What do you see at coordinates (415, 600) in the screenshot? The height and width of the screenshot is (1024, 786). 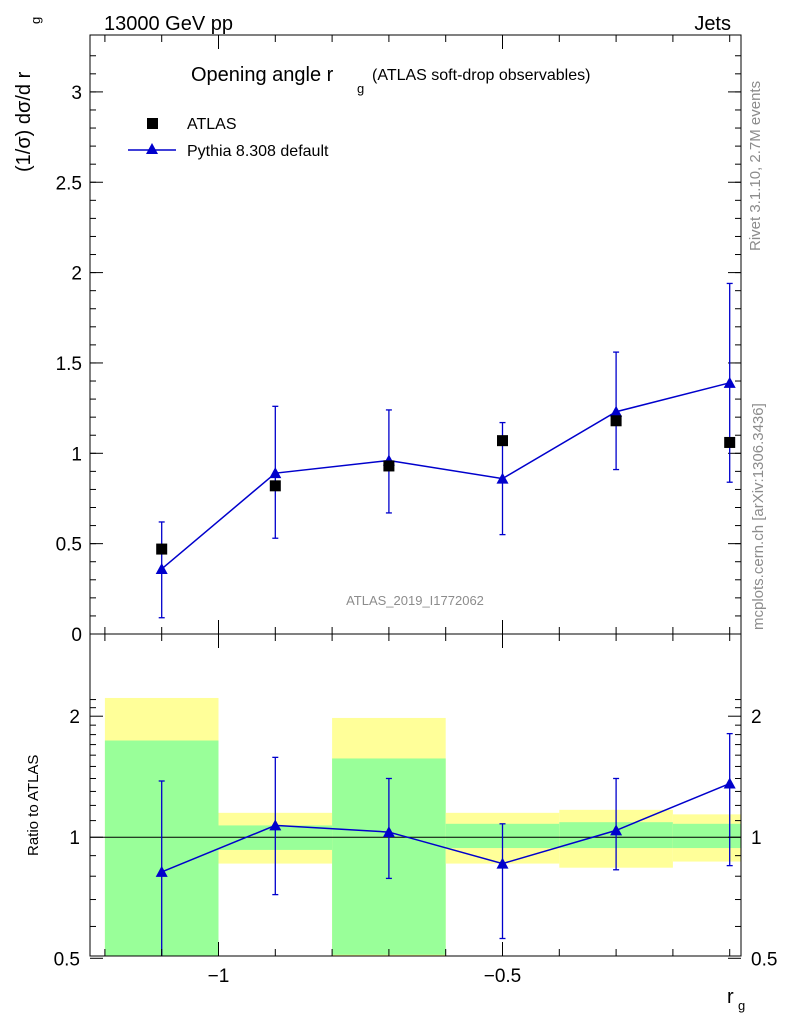 I see `analysis-label: ATLAS_2019_I1772062` at bounding box center [415, 600].